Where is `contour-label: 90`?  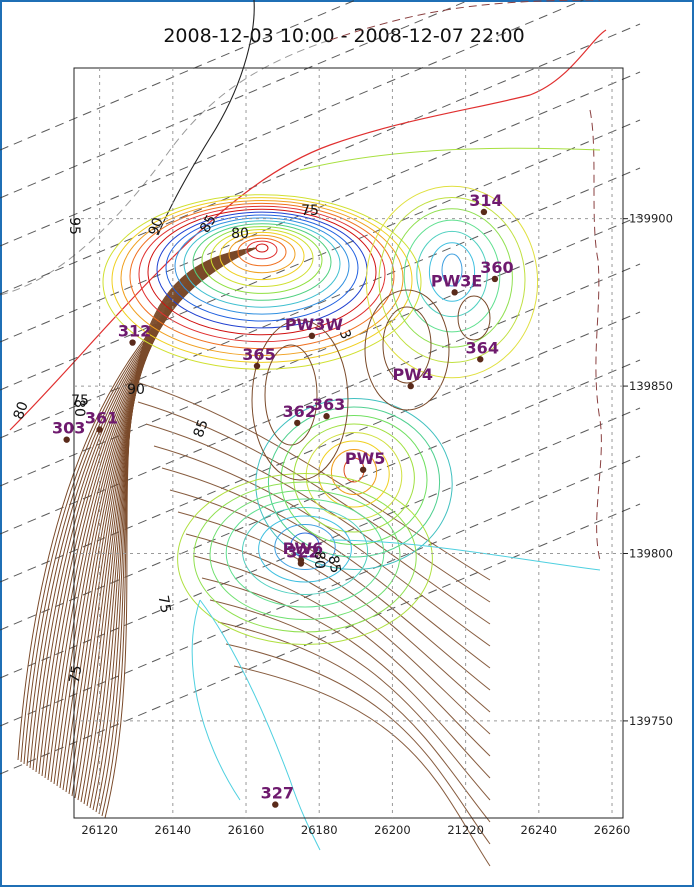
contour-label: 90 is located at coordinates (156, 227).